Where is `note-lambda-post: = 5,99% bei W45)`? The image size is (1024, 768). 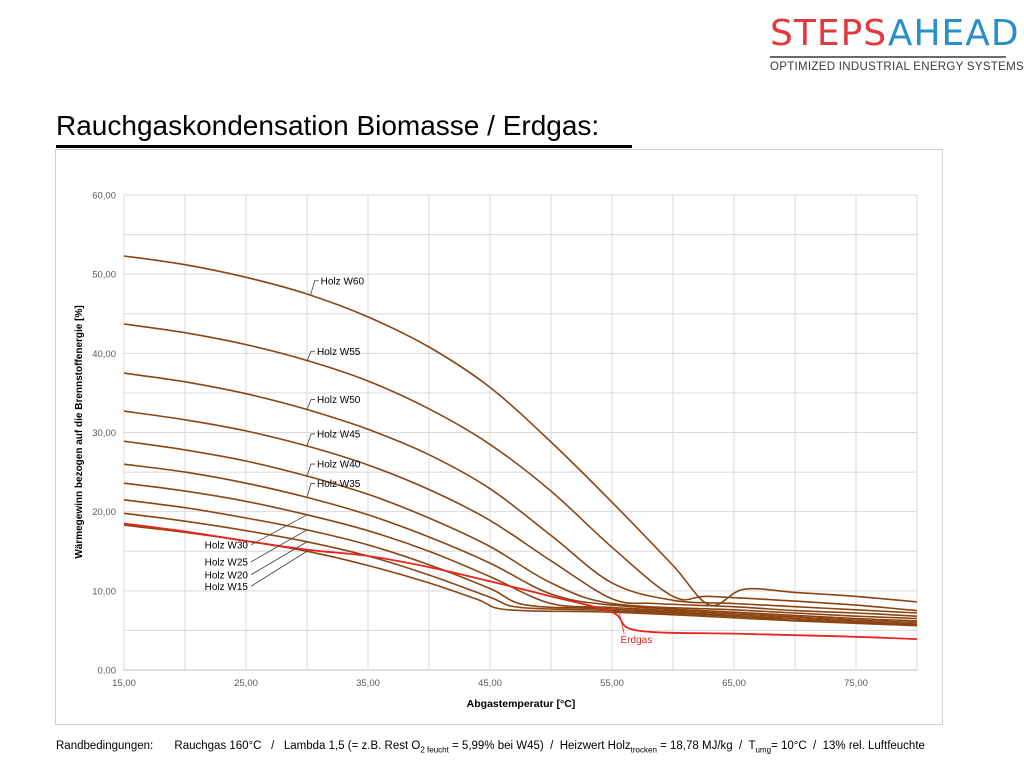
note-lambda-post: = 5,99% bei W45) is located at coordinates (496, 746).